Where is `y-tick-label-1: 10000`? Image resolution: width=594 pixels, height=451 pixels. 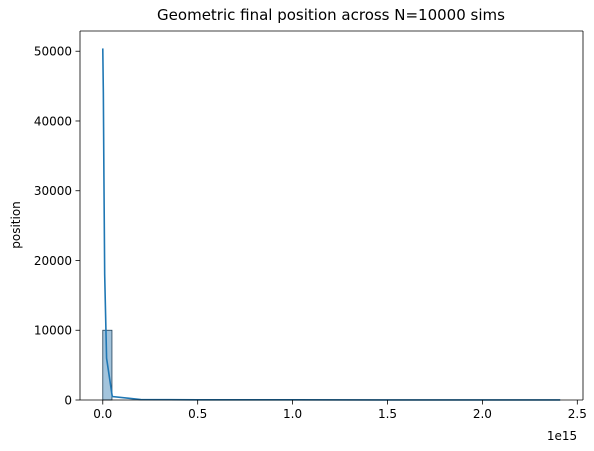
y-tick-label-1: 10000 is located at coordinates (53, 331).